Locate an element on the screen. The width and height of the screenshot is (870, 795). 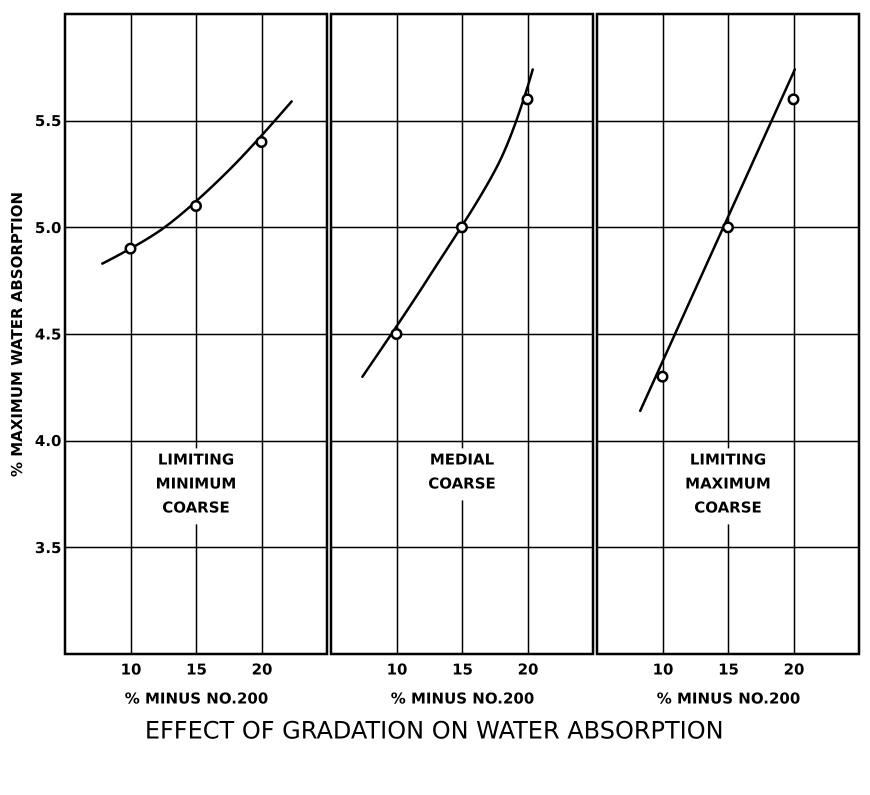
annotation: MEDIAL COARSE is located at coordinates (462, 471).